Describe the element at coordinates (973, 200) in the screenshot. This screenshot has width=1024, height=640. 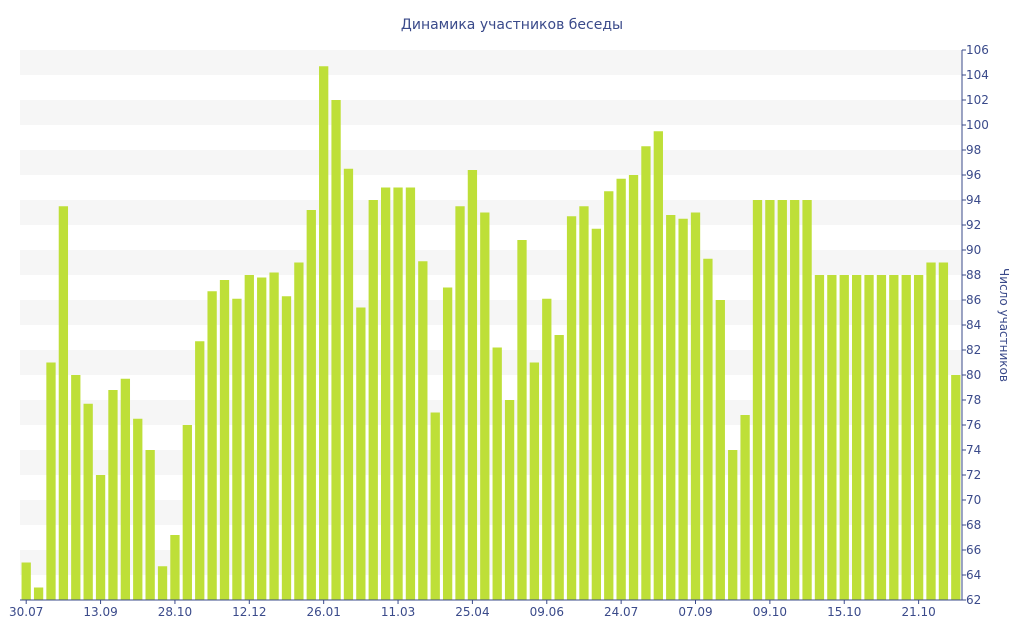
I see `y-tick-label: 94` at that location.